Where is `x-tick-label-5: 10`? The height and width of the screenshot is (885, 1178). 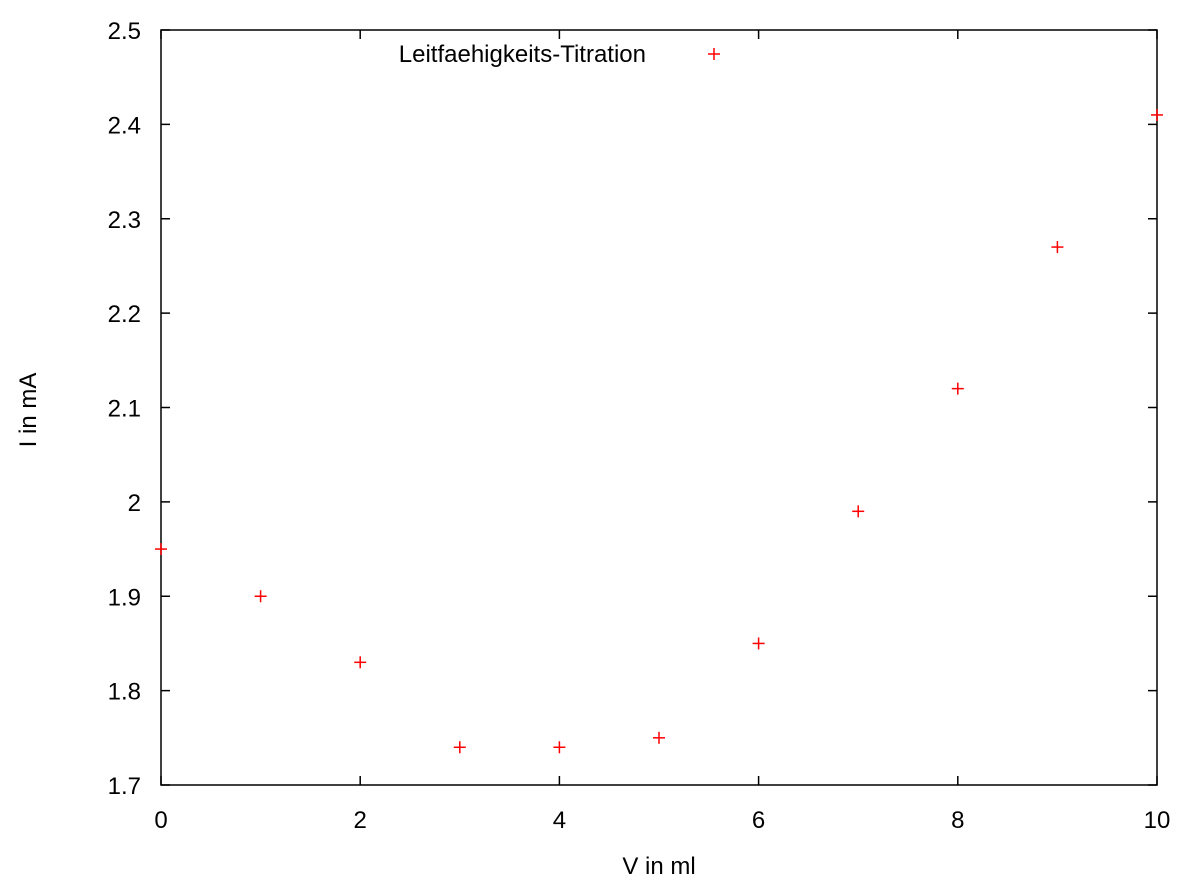 x-tick-label-5: 10 is located at coordinates (1157, 820).